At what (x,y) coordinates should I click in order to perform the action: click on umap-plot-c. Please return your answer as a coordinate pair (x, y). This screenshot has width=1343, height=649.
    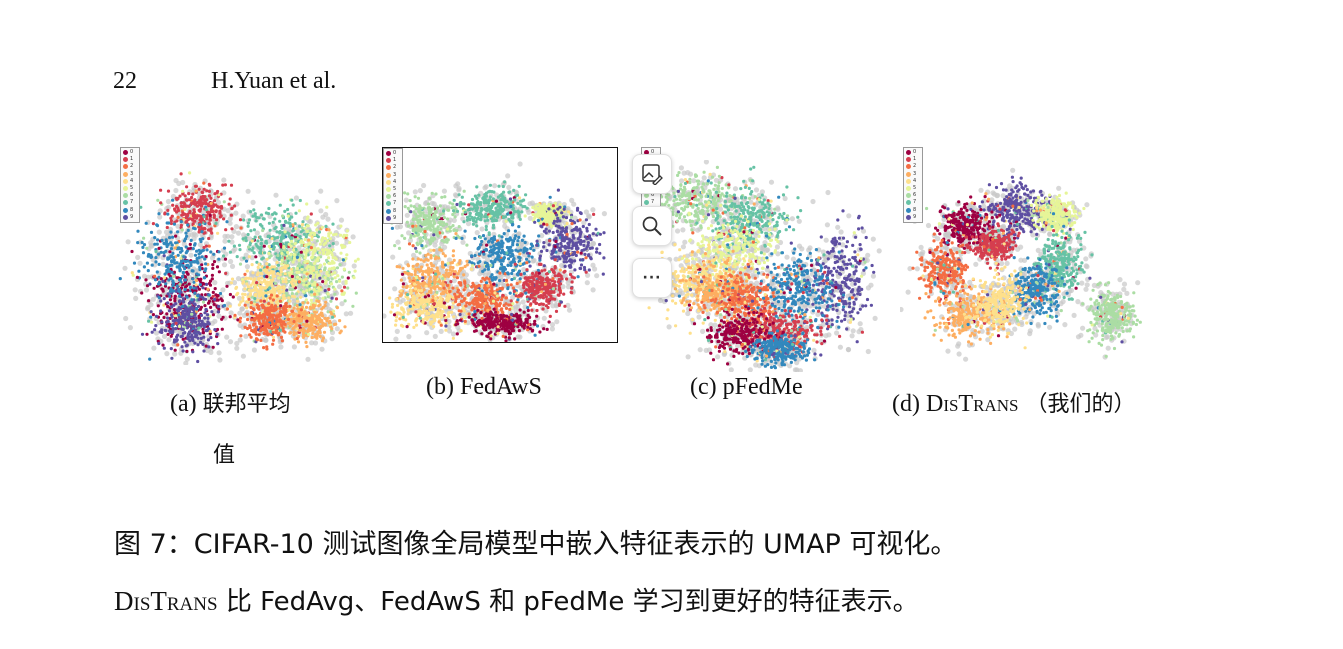
    Looking at the image, I should click on (762, 266).